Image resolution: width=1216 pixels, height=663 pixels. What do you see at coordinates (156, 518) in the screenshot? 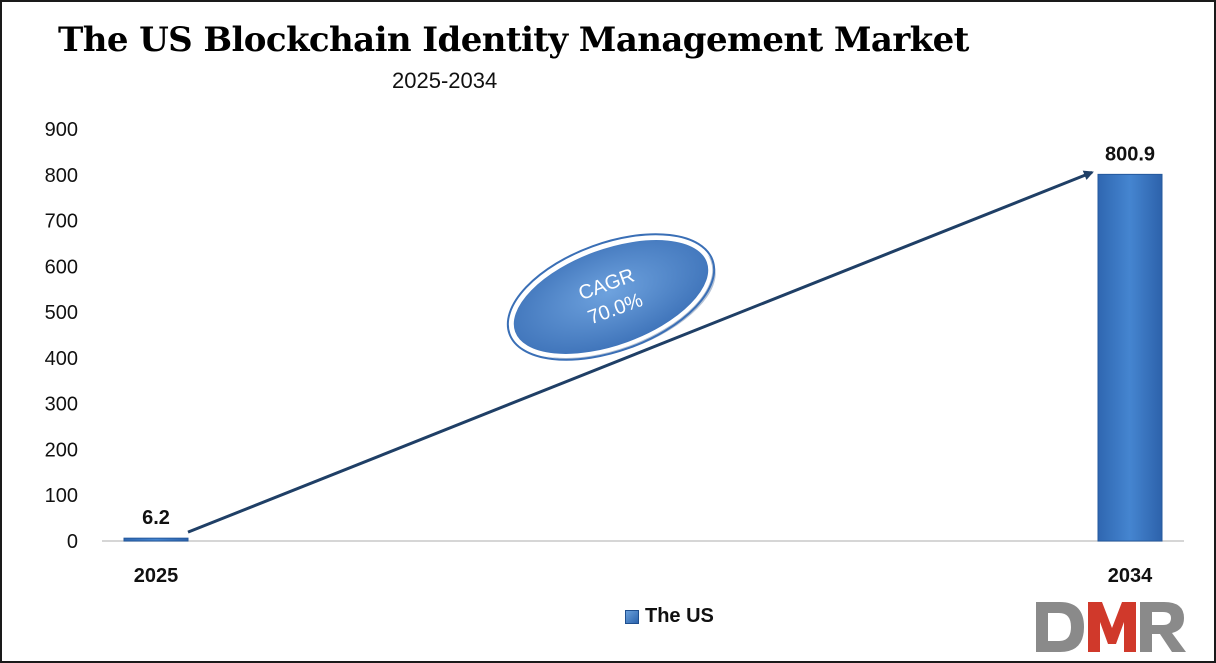
I see `data-label: 6.2` at bounding box center [156, 518].